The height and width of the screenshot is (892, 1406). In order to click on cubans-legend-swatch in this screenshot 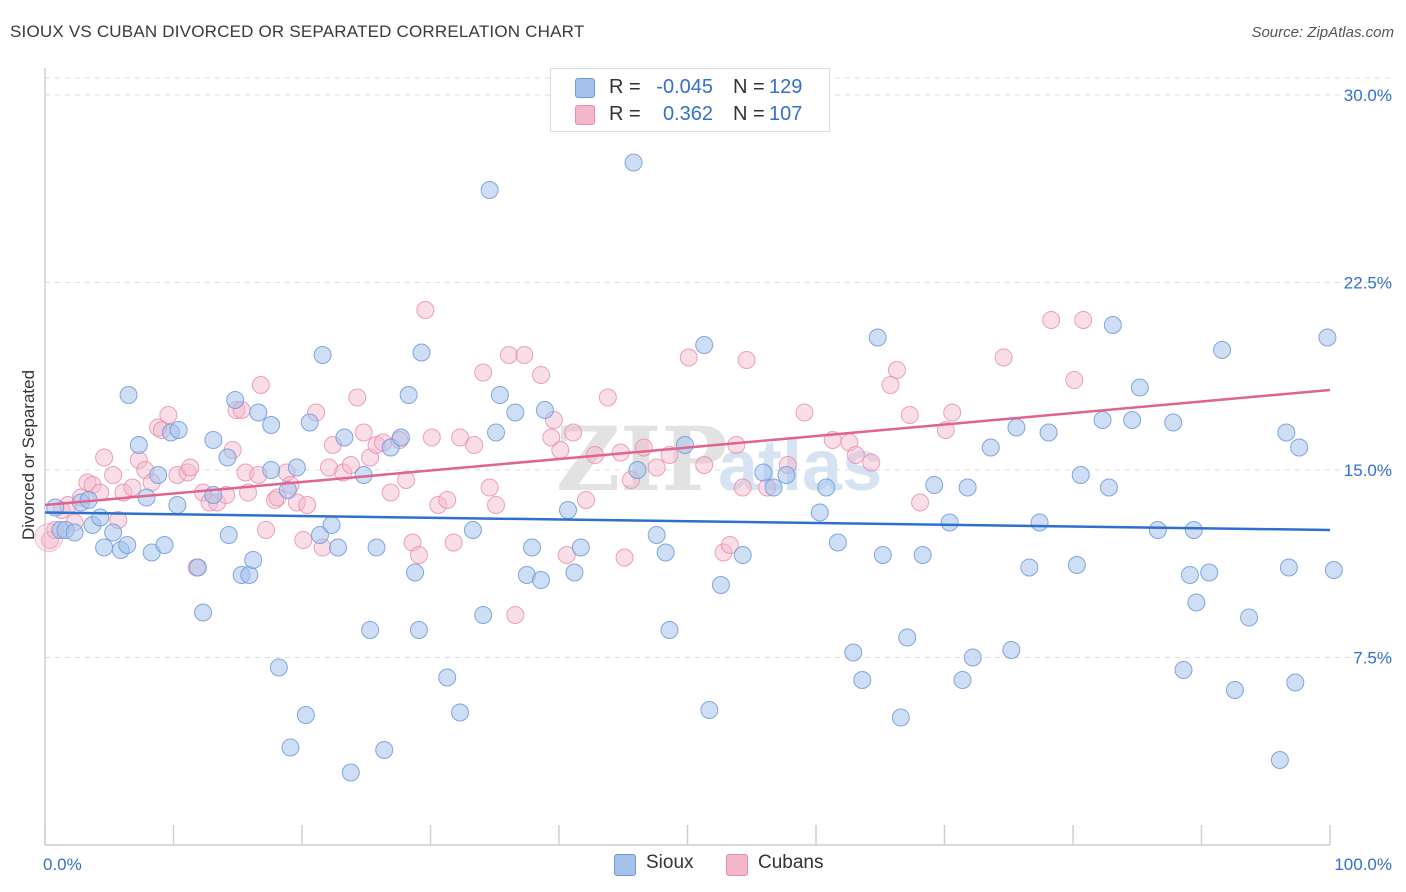, I will do `click(737, 865)`.